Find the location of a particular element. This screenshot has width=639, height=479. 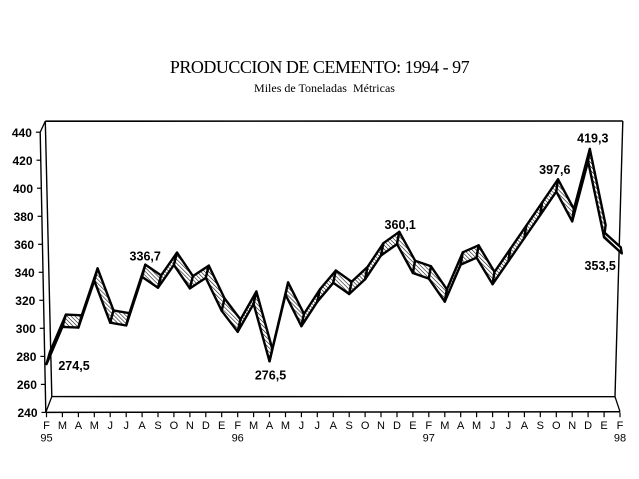

svg-text: 440 is located at coordinates (22, 133).